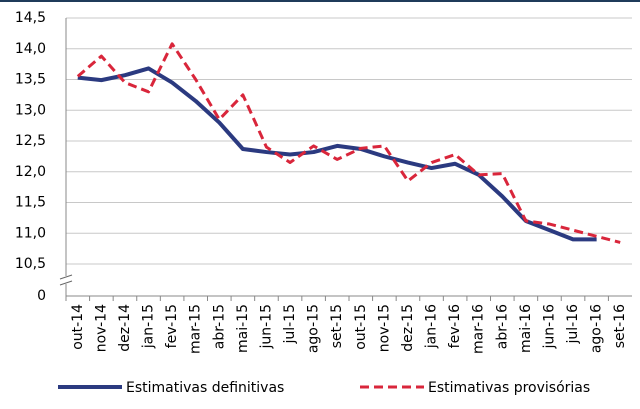 This screenshot has width=640, height=409. I want to click on axis-break-gap, so click(66, 280).